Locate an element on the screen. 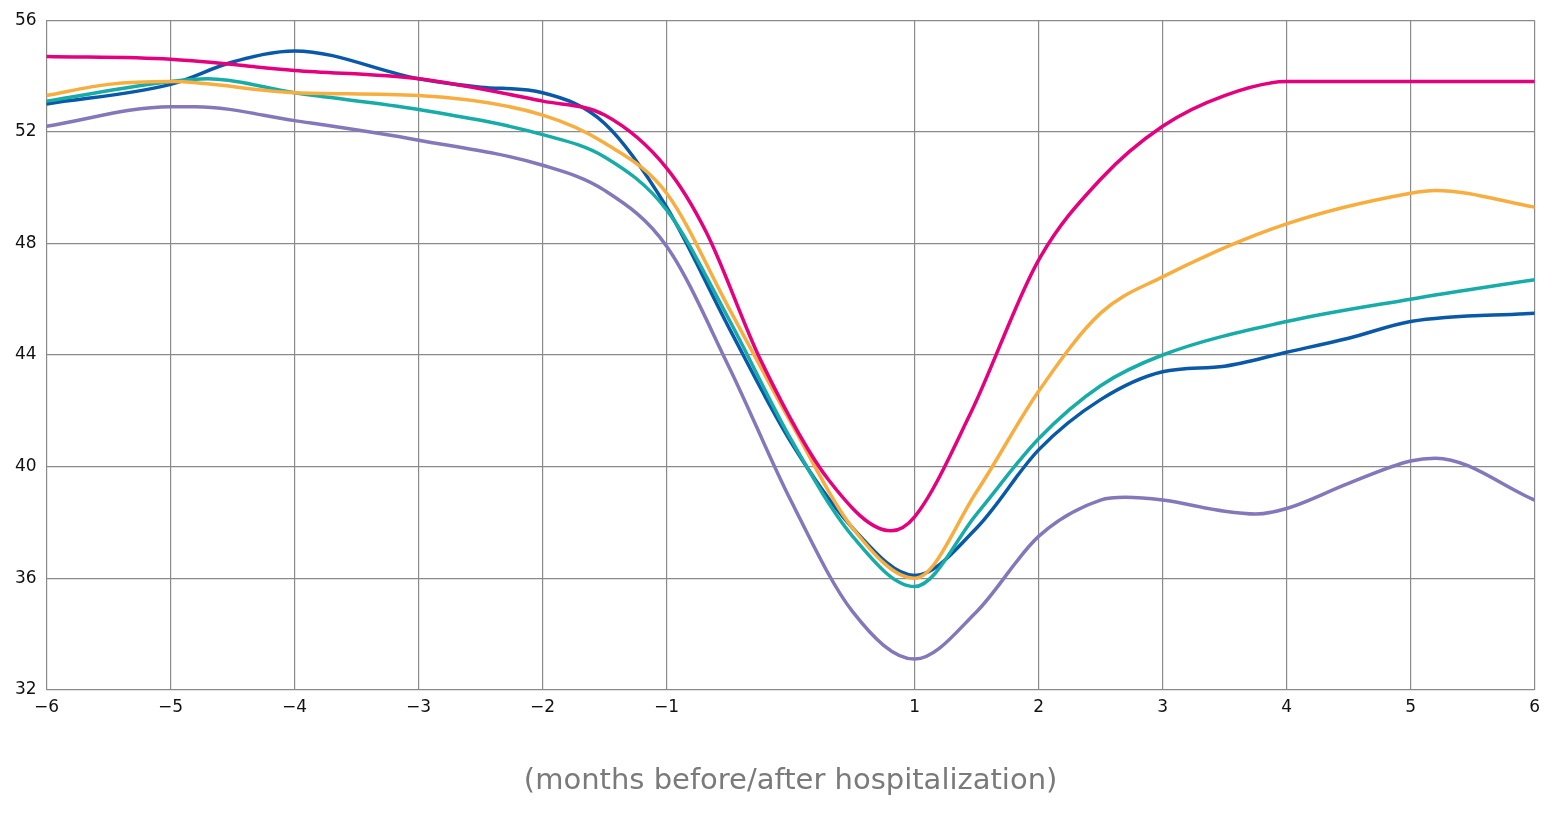 The image size is (1548, 813). y-tick-label: 32 is located at coordinates (25, 688).